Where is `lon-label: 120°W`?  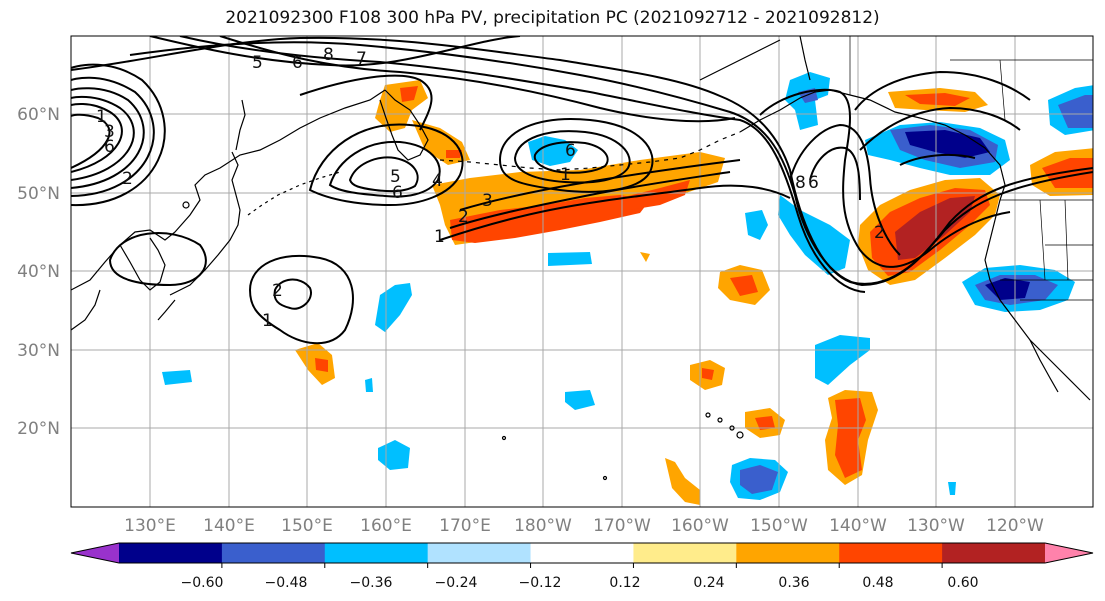
lon-label: 120°W is located at coordinates (1015, 526).